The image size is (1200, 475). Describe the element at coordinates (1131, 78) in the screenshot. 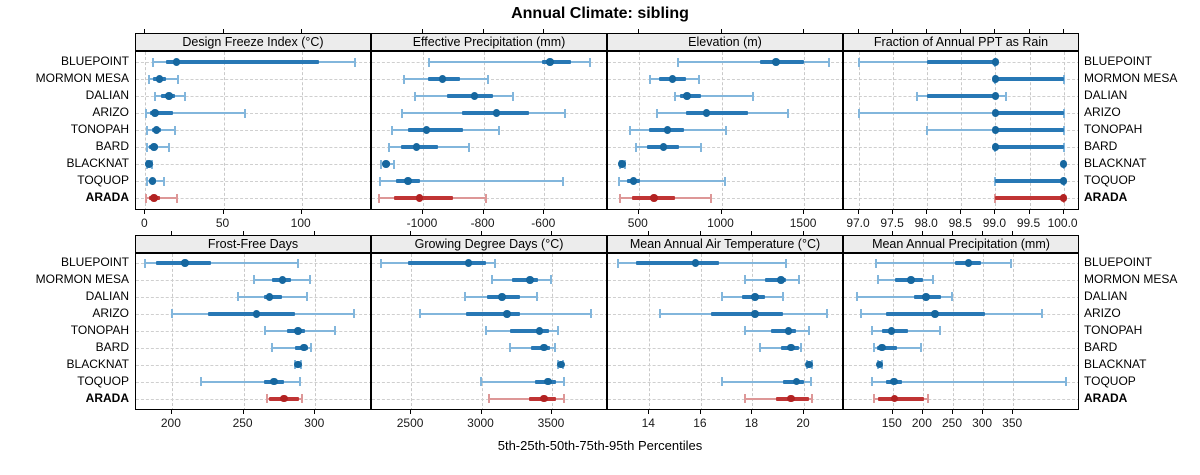

I see `site-label-mormon-mesa: MORMON MESA` at that location.